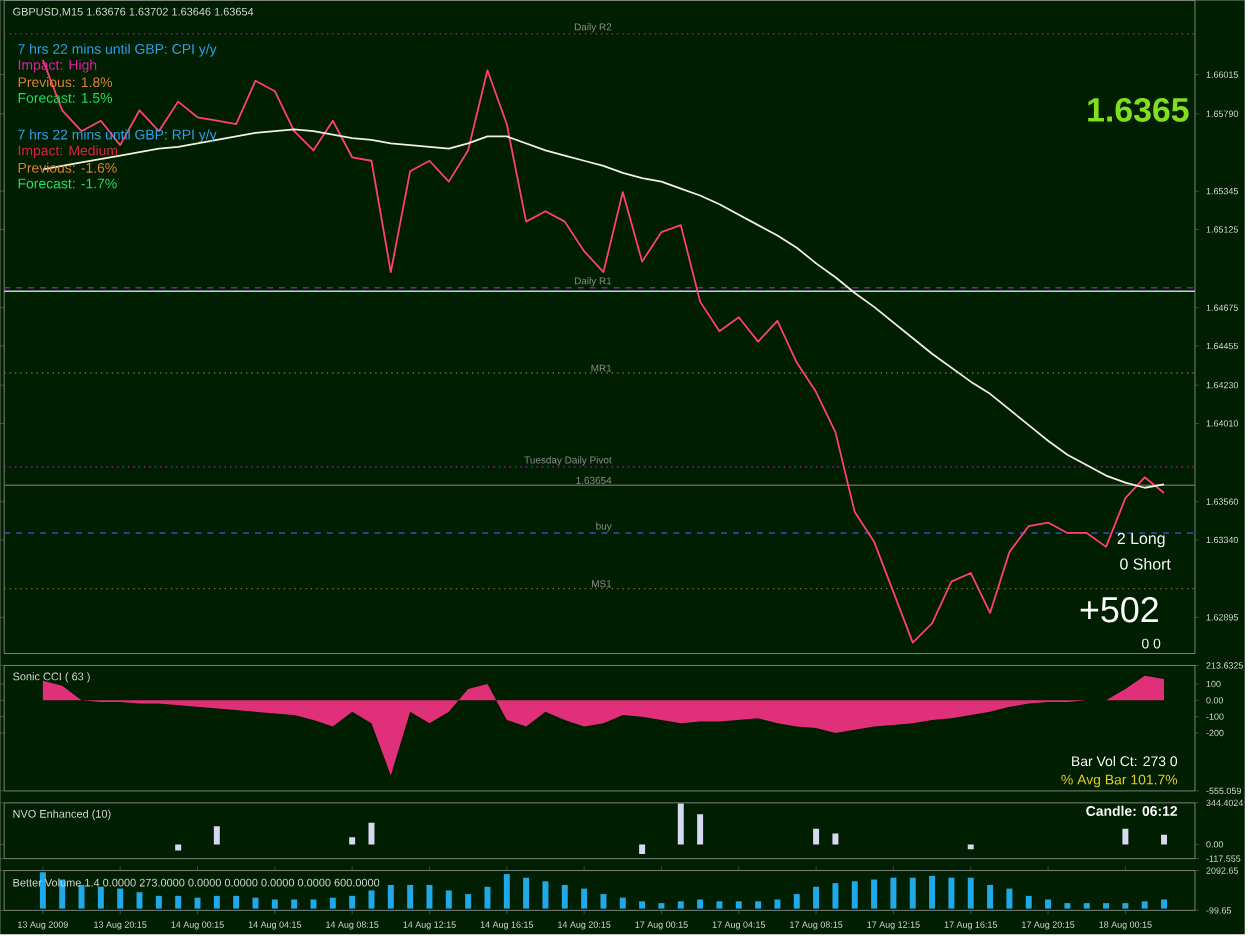 Image resolution: width=1250 pixels, height=936 pixels. I want to click on annotation: +502, so click(1119, 609).